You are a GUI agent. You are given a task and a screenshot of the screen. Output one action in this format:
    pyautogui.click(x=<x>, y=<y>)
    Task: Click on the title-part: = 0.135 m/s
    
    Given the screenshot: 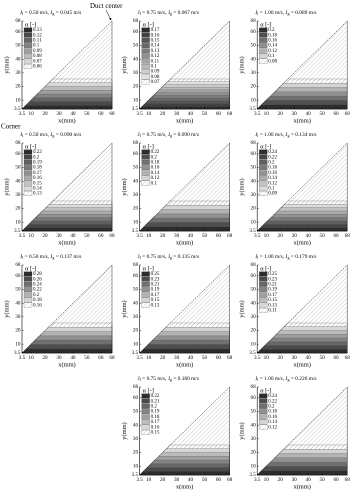 What is the action you would take?
    pyautogui.click(x=185, y=257)
    